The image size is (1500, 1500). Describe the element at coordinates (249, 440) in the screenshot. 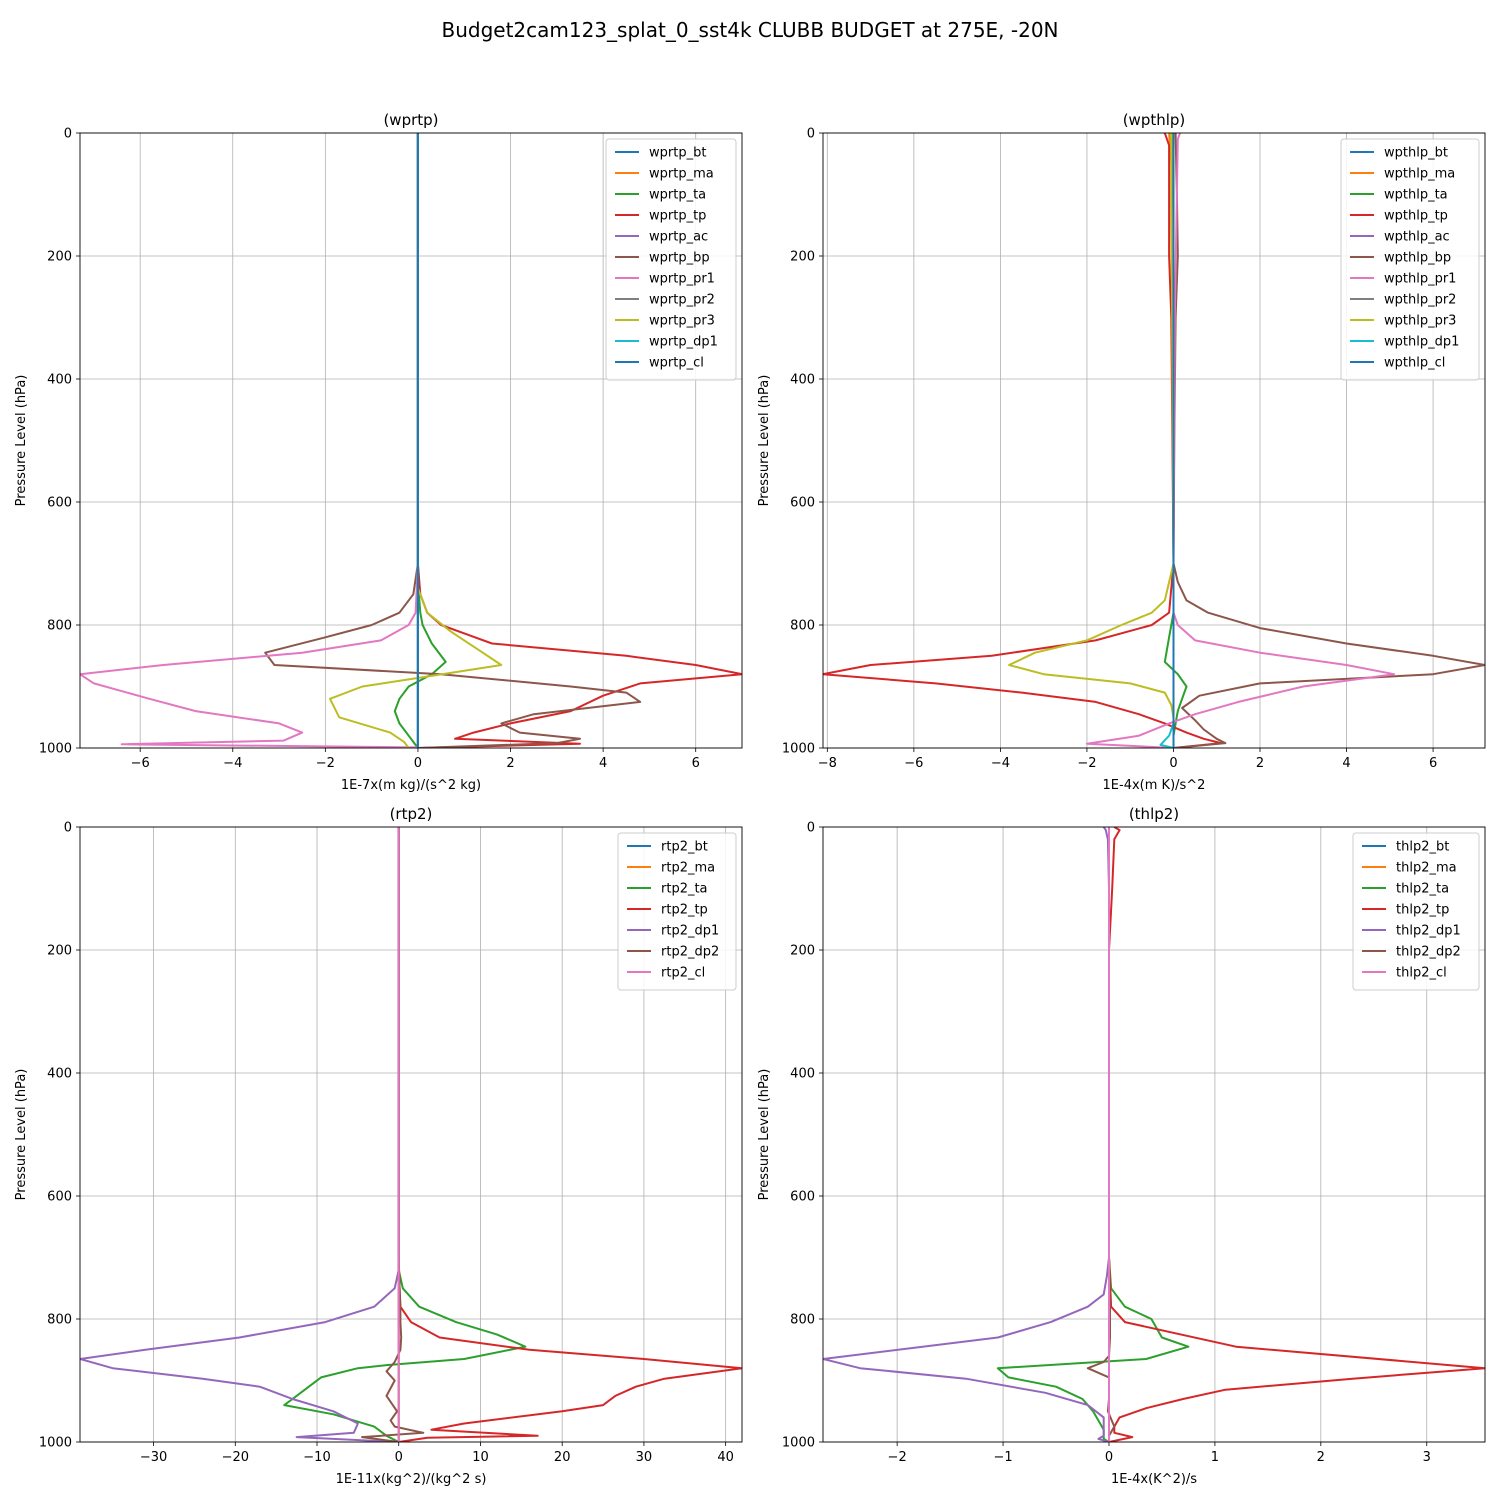

I see `series-line-wprtp_pr1` at that location.